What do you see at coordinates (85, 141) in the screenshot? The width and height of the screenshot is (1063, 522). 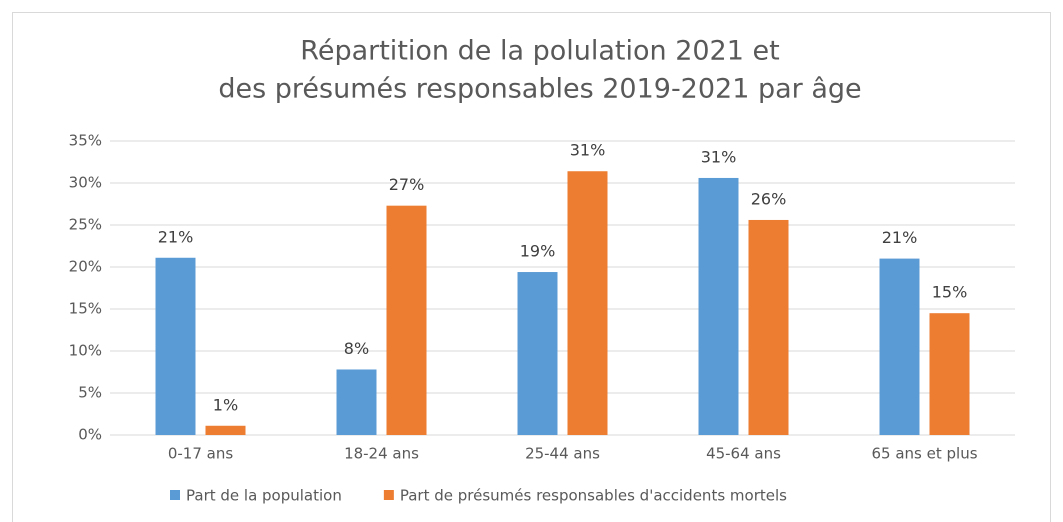 I see `y-tick-label: 35%` at bounding box center [85, 141].